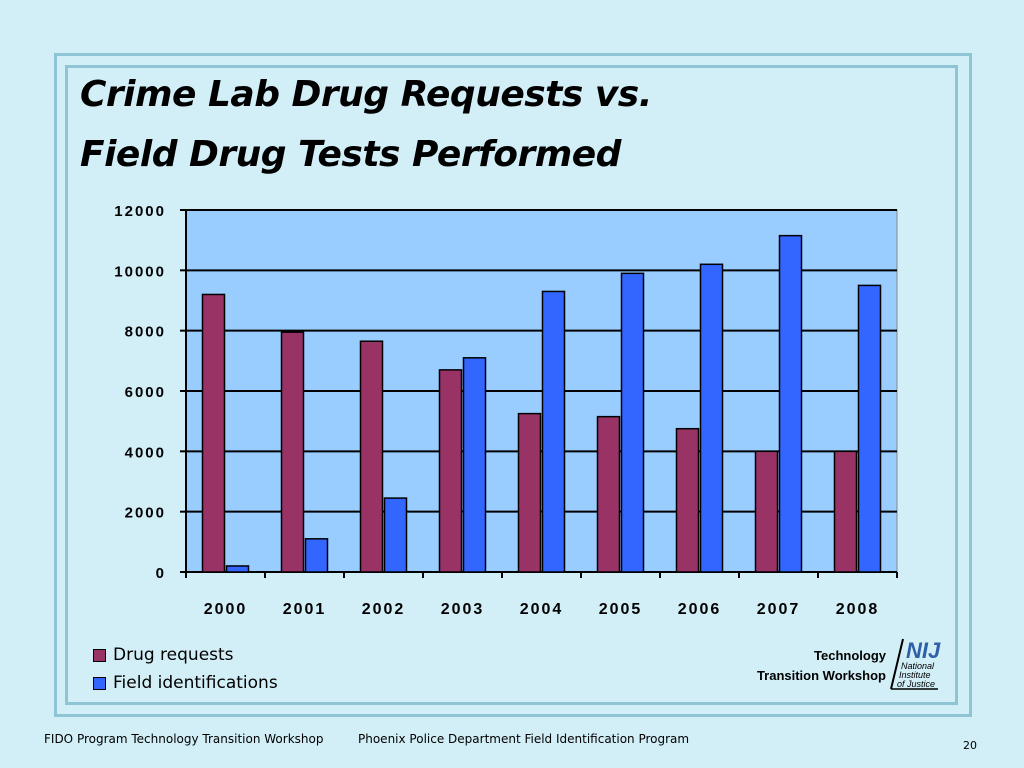  I want to click on bar-field-identifications-2008, so click(869, 428).